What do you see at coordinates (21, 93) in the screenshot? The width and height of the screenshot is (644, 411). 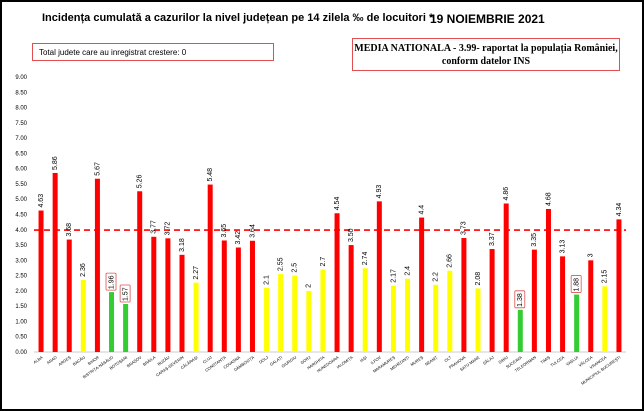 I see `y-tick-label: 8.50` at bounding box center [21, 93].